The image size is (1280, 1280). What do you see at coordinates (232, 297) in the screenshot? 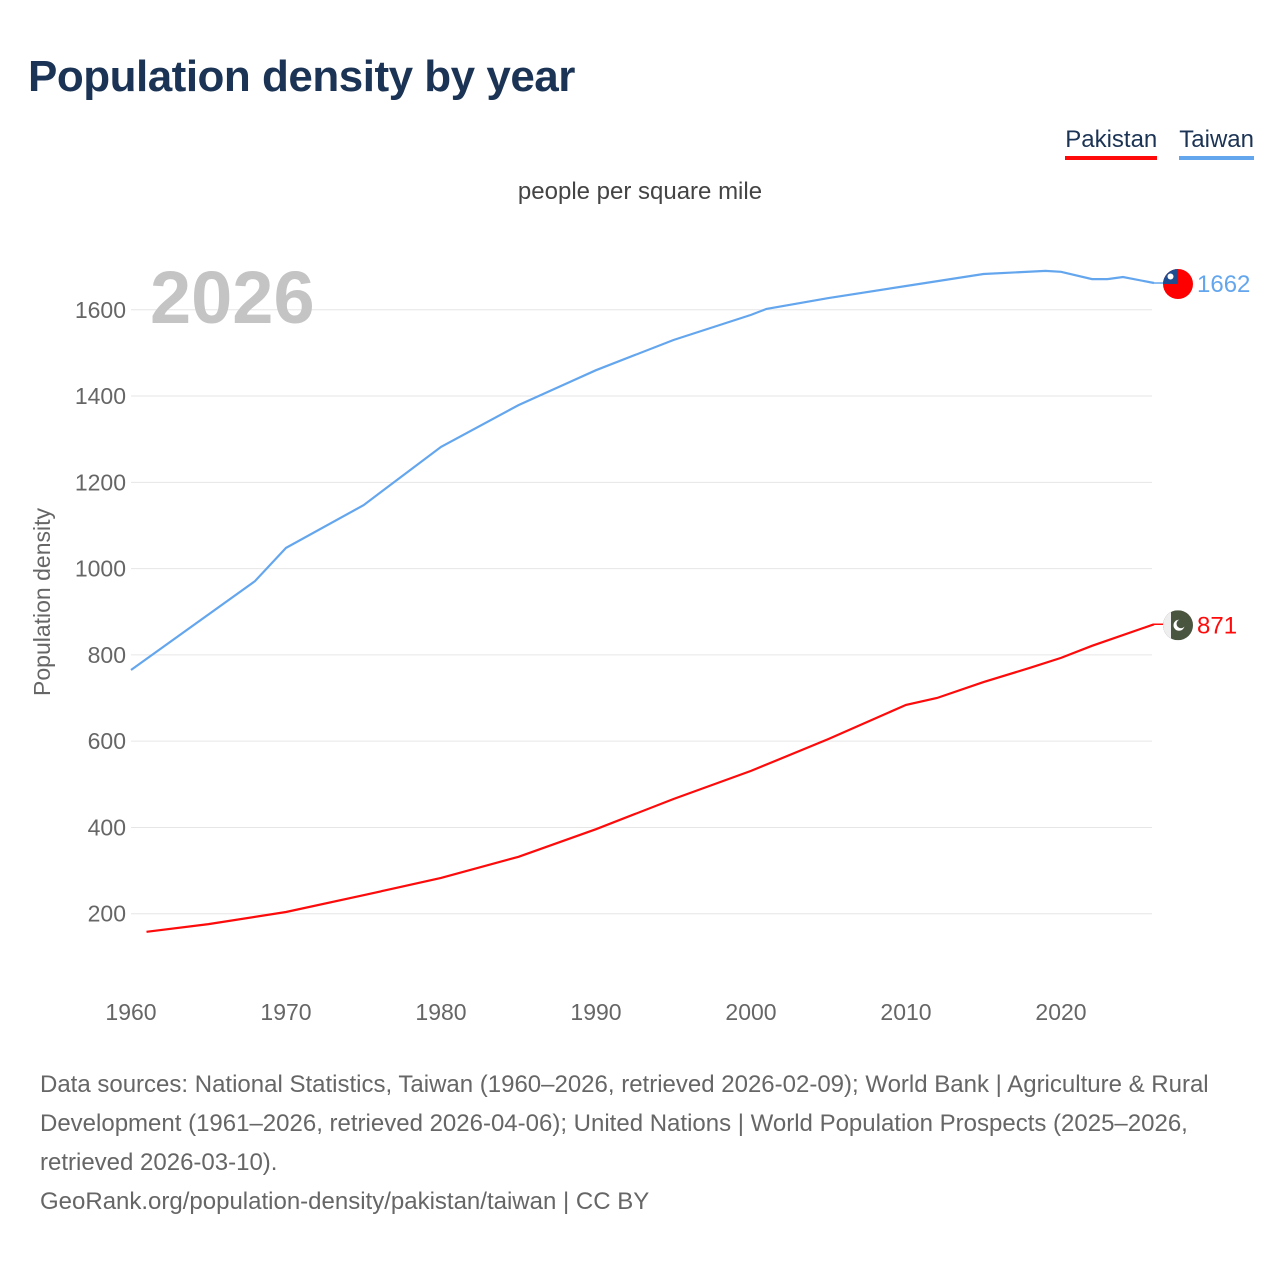
I see `year-marker: 2026` at bounding box center [232, 297].